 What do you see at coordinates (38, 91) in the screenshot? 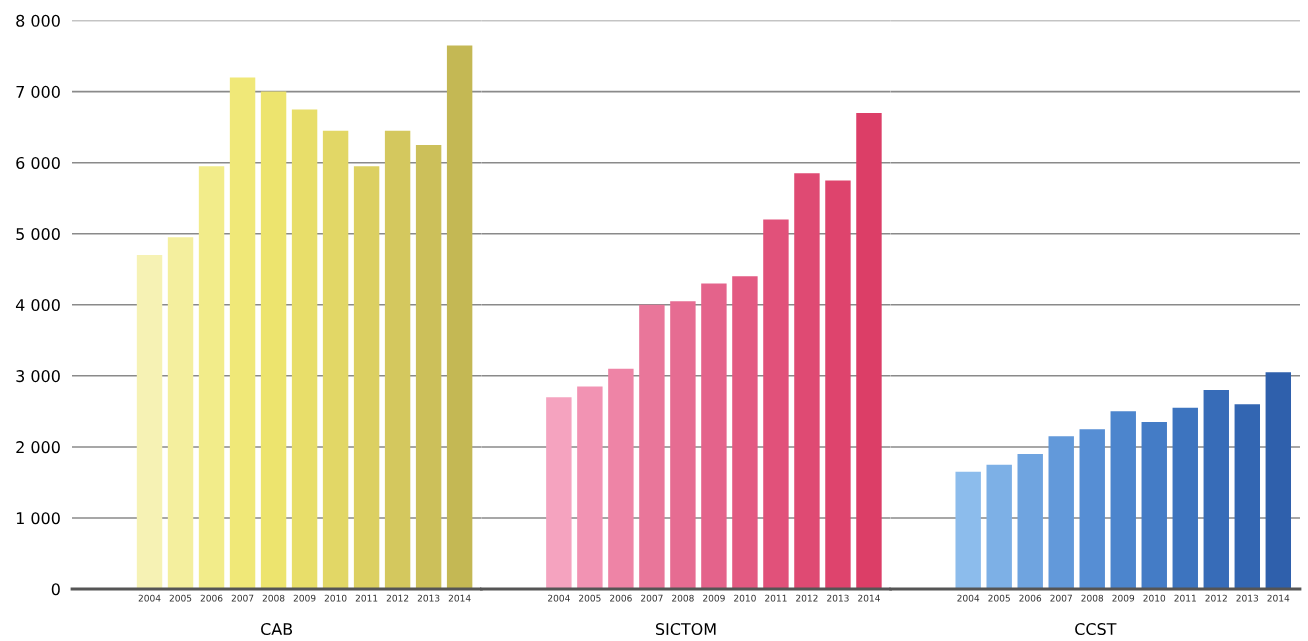
I see `y-tick-label: 7 000` at bounding box center [38, 91].